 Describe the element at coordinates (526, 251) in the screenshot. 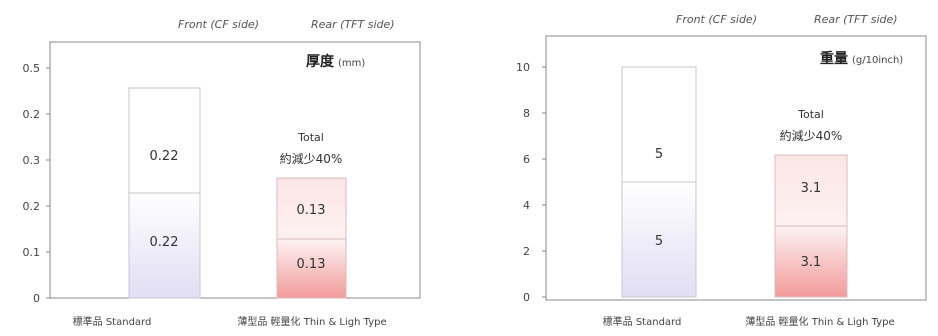

I see `y-tick-label: 2` at that location.